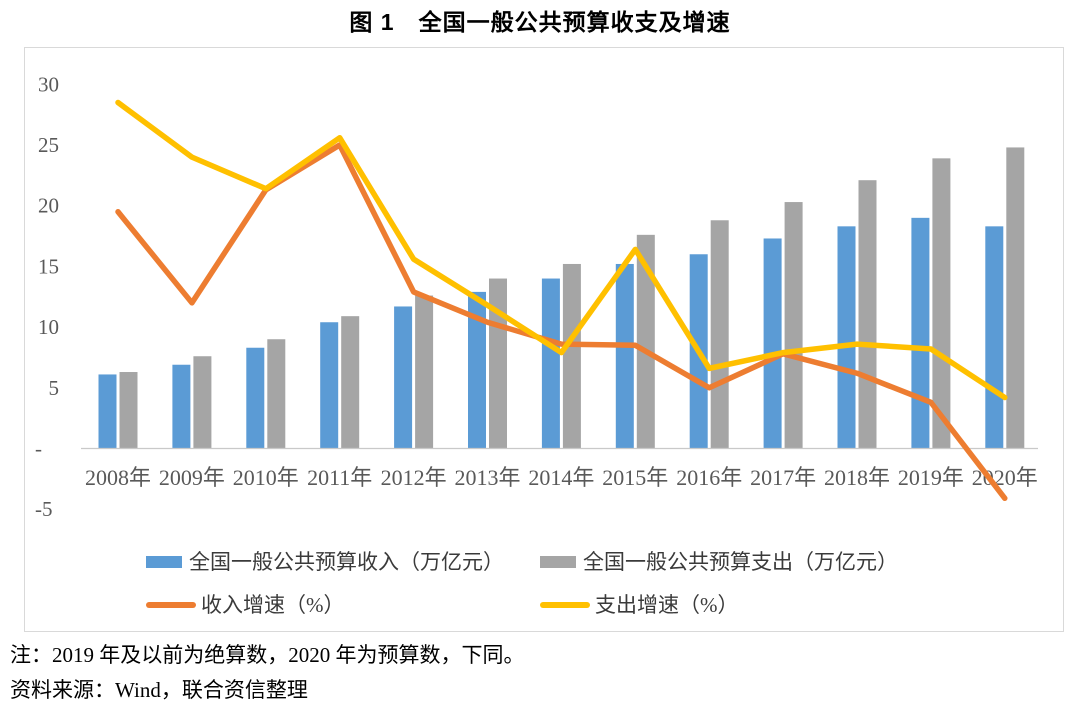 The height and width of the screenshot is (710, 1080). Describe the element at coordinates (339, 477) in the screenshot. I see `x-tick-label: 2011年` at that location.